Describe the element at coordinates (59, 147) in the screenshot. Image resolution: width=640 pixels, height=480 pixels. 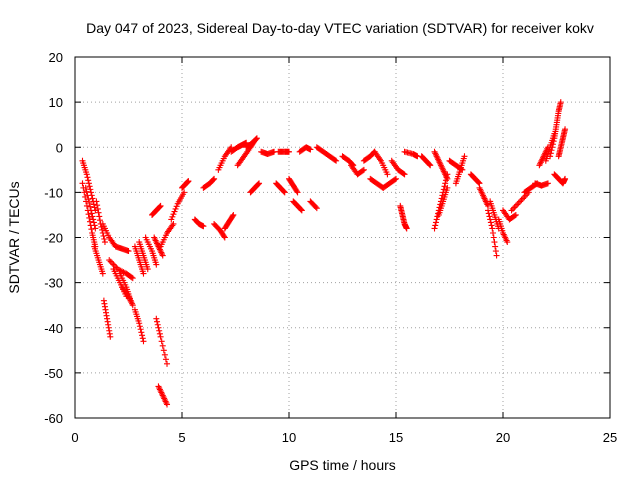
I see `y-tick-label: 0` at that location.